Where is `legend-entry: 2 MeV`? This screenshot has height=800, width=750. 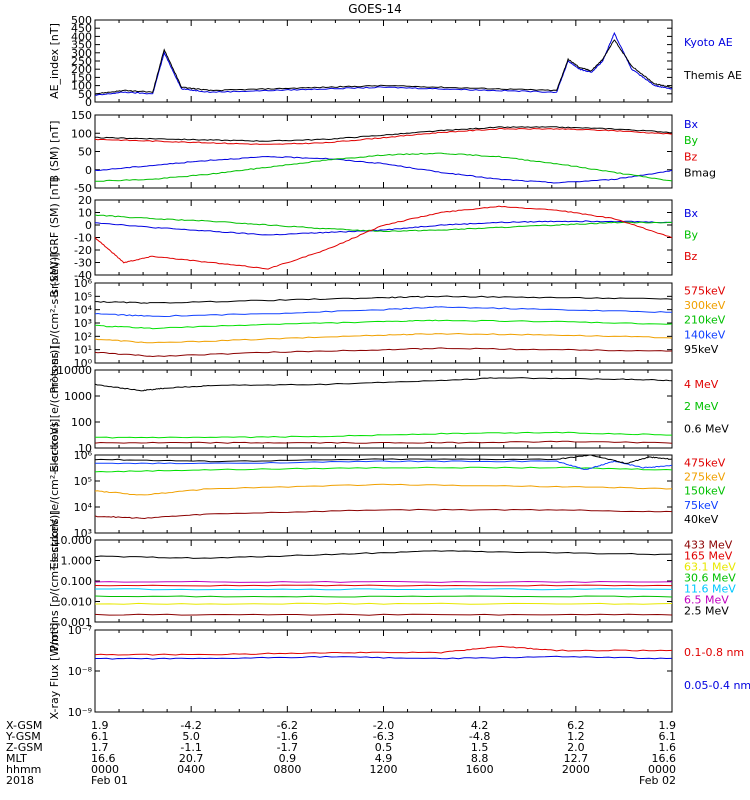
legend-entry: 2 MeV is located at coordinates (701, 406).